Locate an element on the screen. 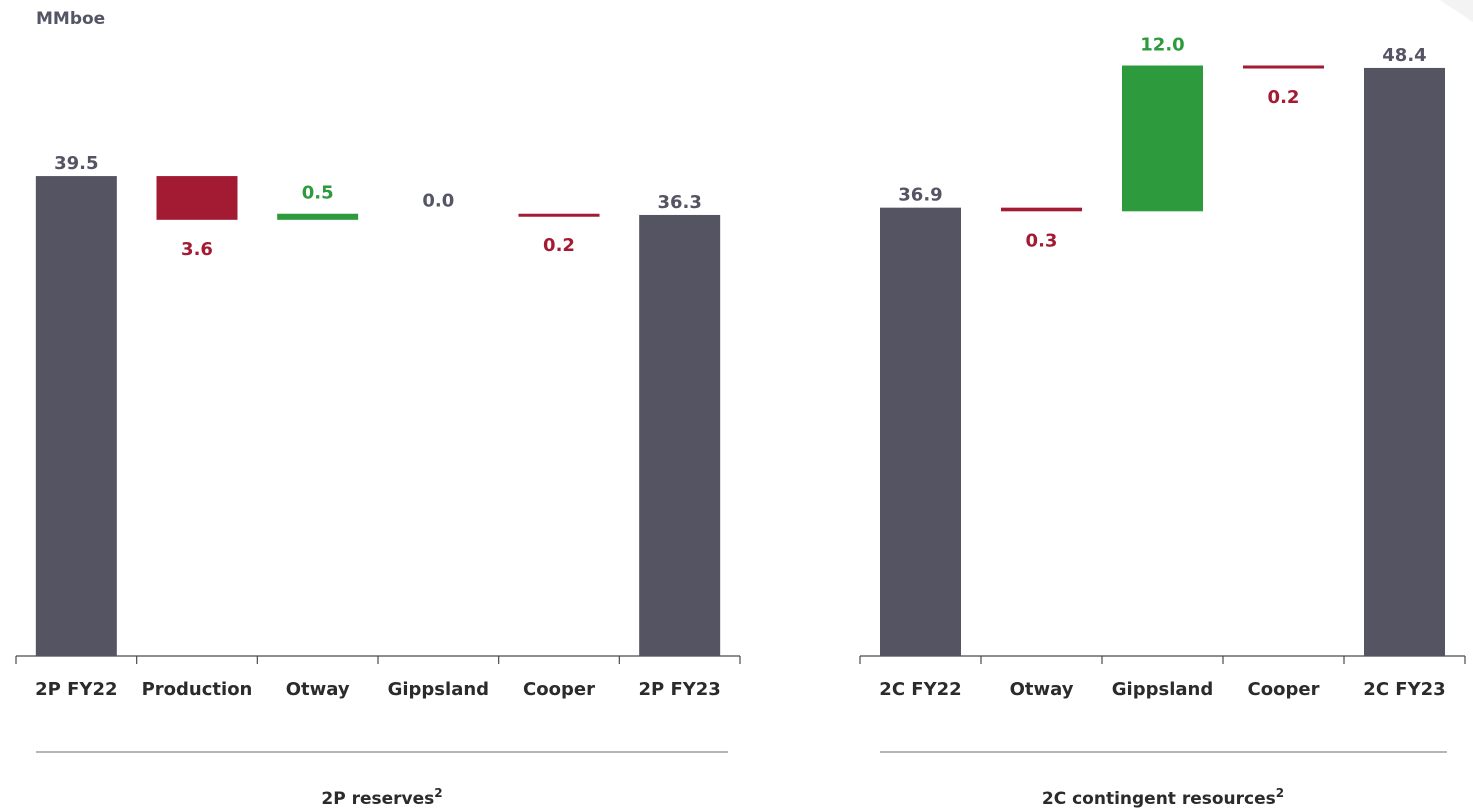  data-label-otway: 0.5 is located at coordinates (318, 193).